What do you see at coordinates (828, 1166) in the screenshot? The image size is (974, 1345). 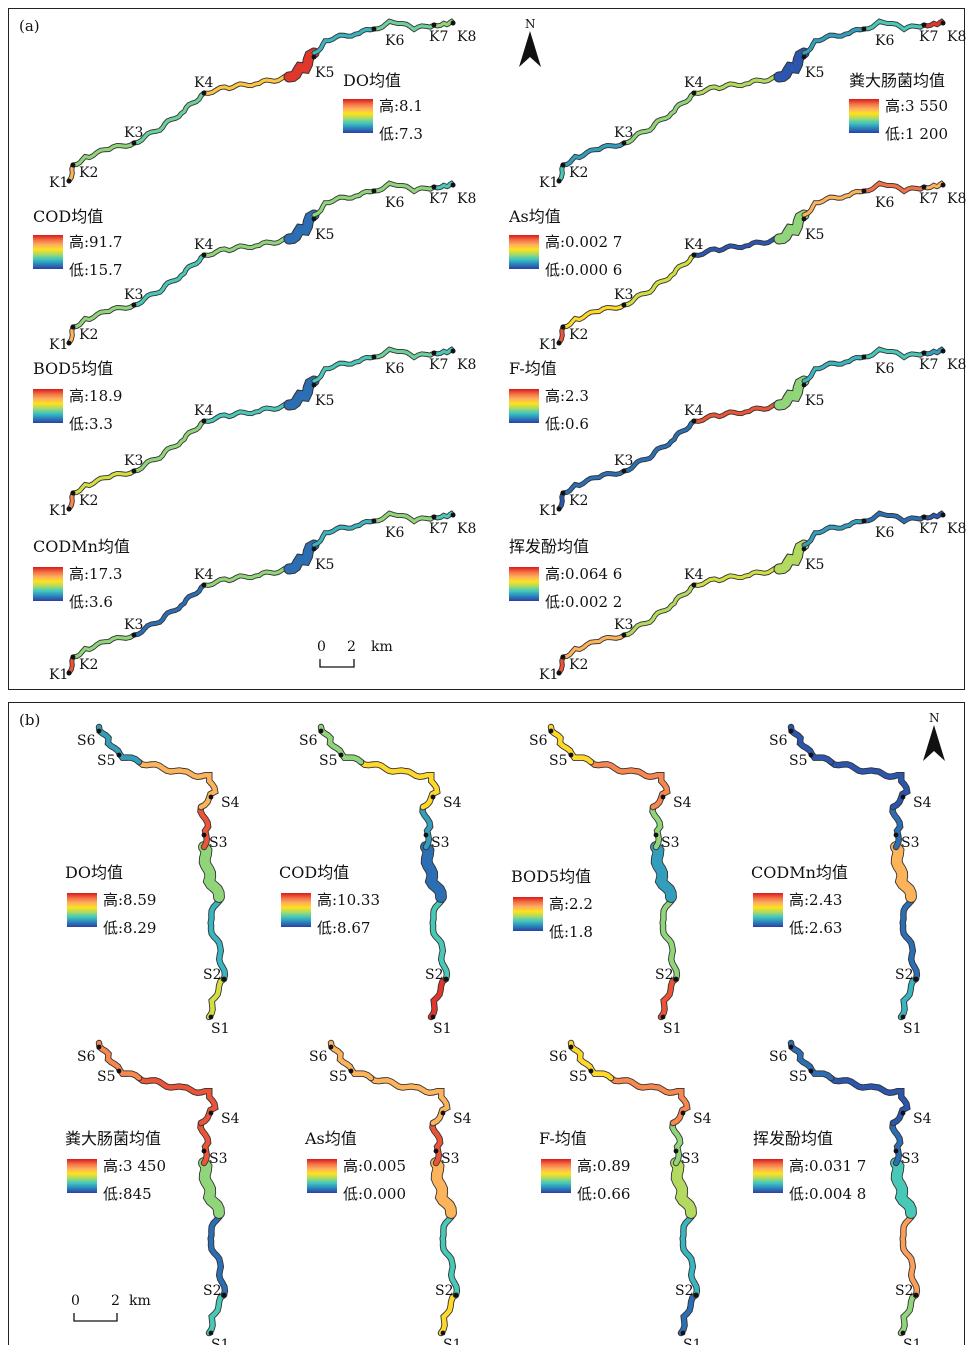 I see `legend-high: 高:0.031 7` at bounding box center [828, 1166].